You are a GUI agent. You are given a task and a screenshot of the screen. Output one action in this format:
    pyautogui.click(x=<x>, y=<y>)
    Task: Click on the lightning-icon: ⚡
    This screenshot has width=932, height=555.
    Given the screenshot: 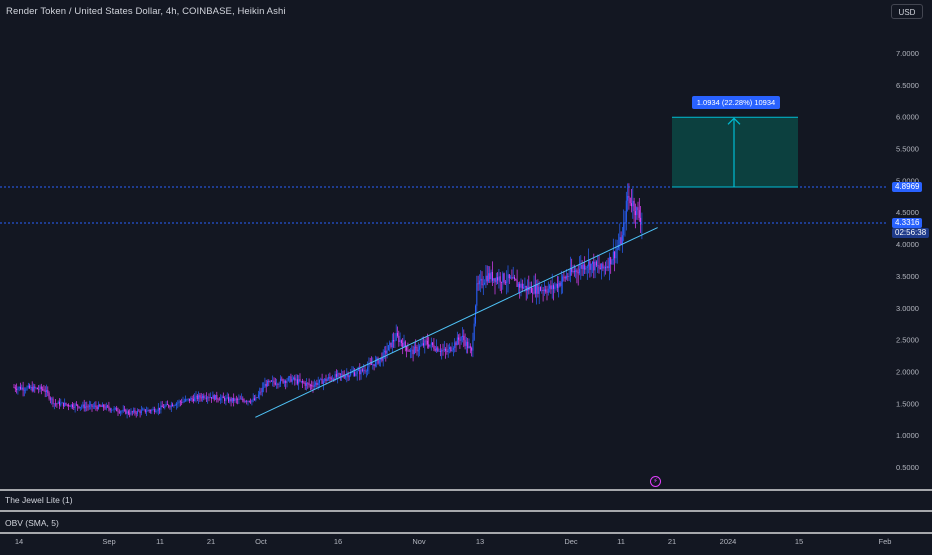 What is the action you would take?
    pyautogui.click(x=655, y=481)
    